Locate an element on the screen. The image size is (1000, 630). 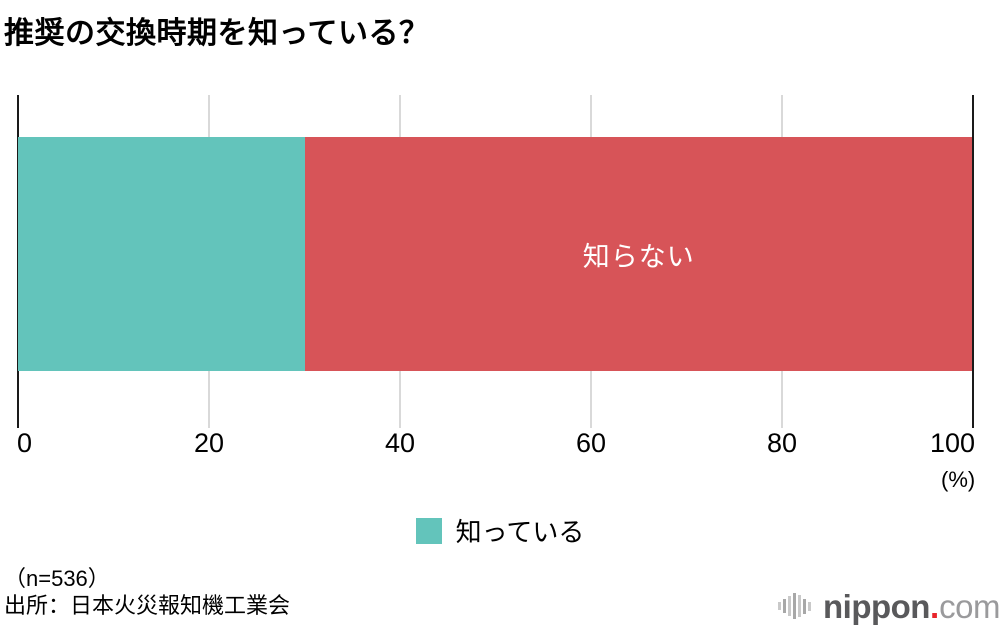
logo-tld-text: com is located at coordinates (969, 606).